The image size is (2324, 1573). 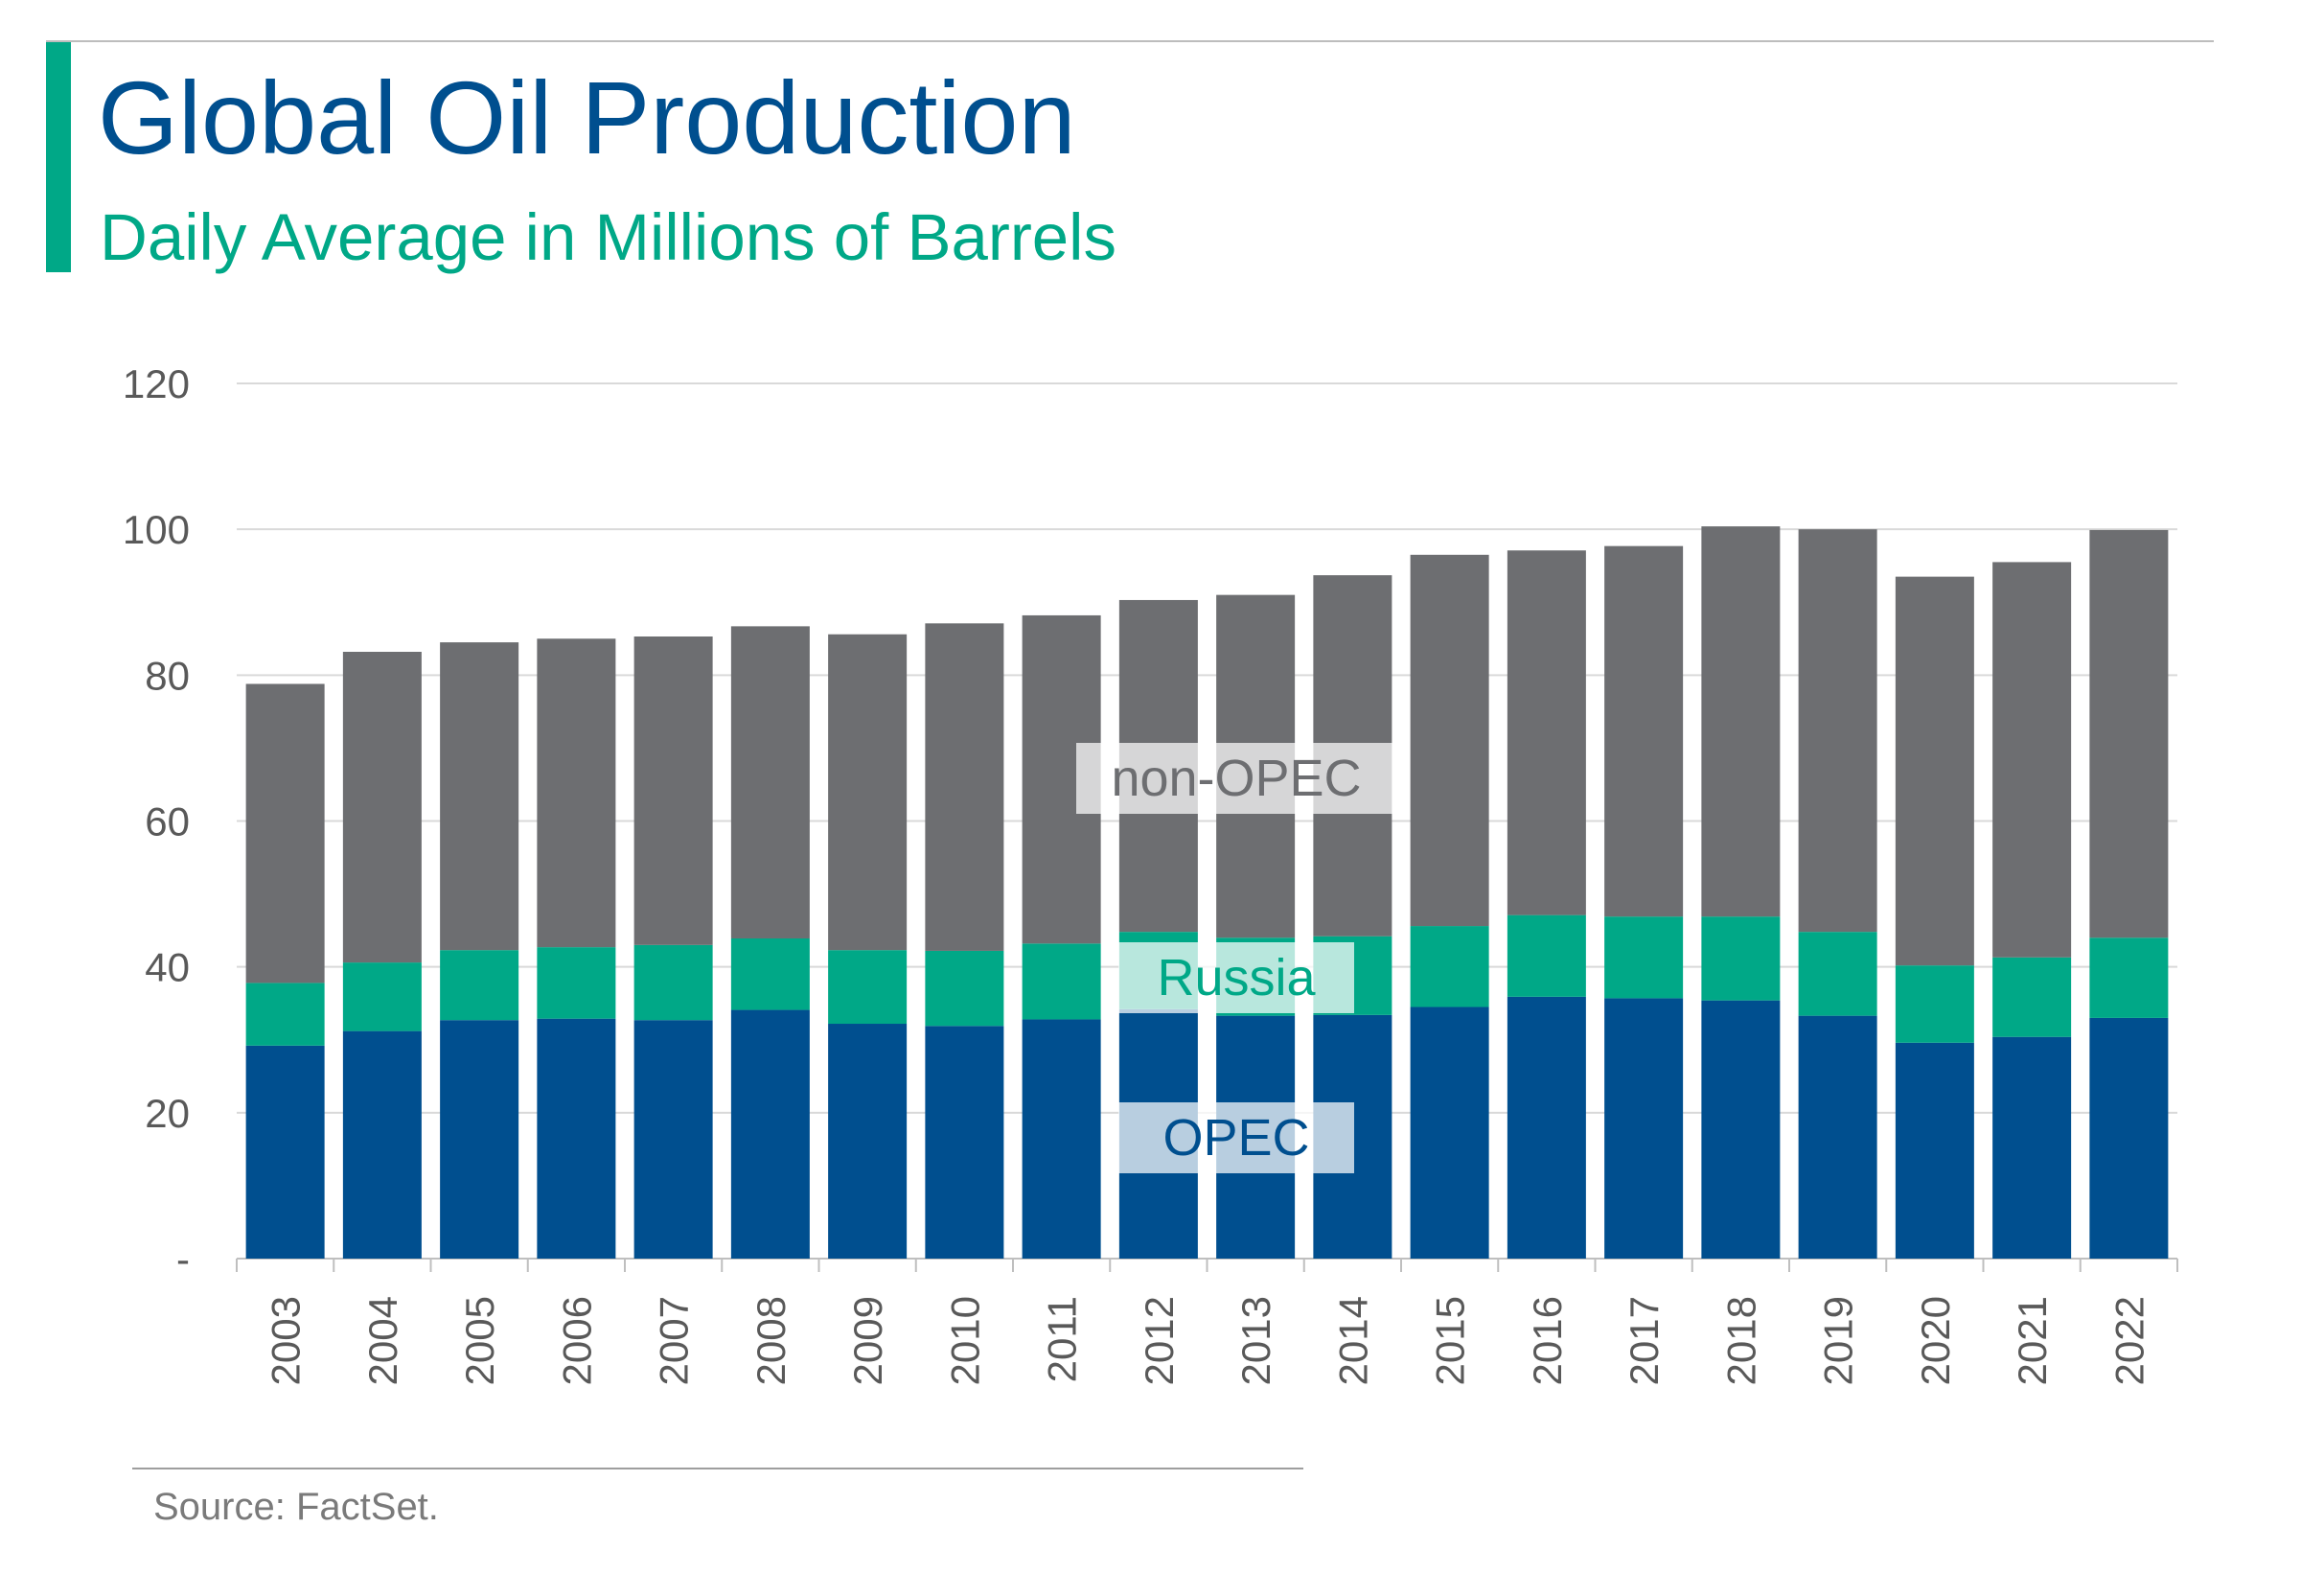 What do you see at coordinates (479, 1340) in the screenshot?
I see `x-tick-label: 2005` at bounding box center [479, 1340].